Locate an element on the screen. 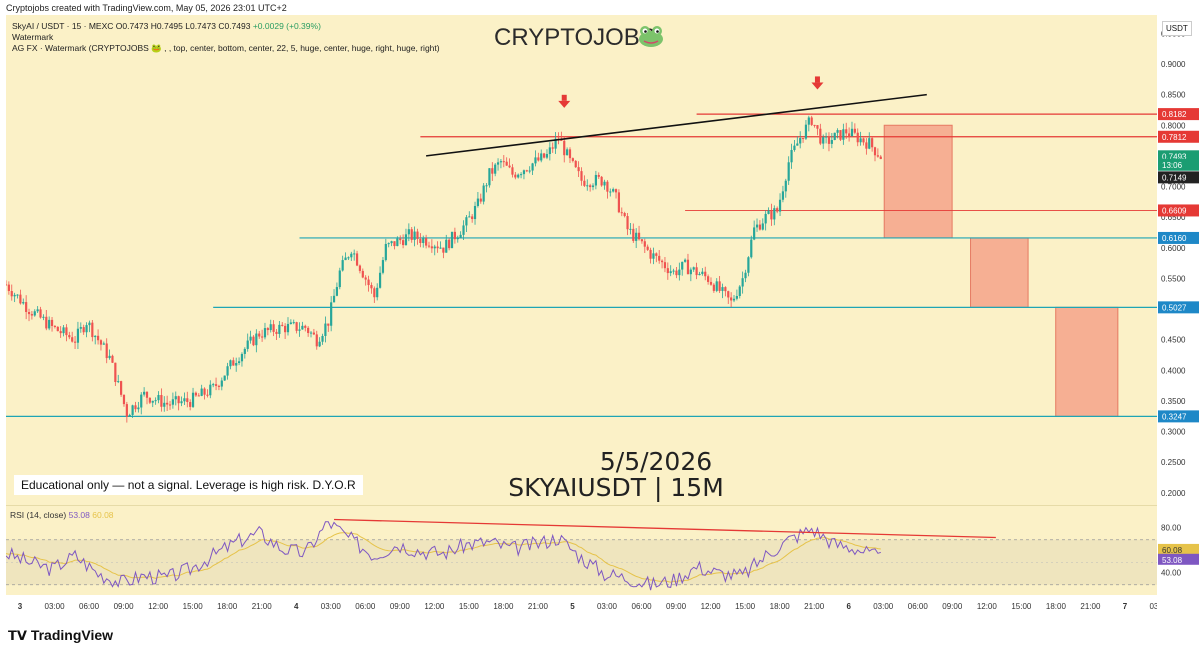  ohlc-values: O0.7473 H0.7495 L0.7473 C0.7493 is located at coordinates (183, 26).